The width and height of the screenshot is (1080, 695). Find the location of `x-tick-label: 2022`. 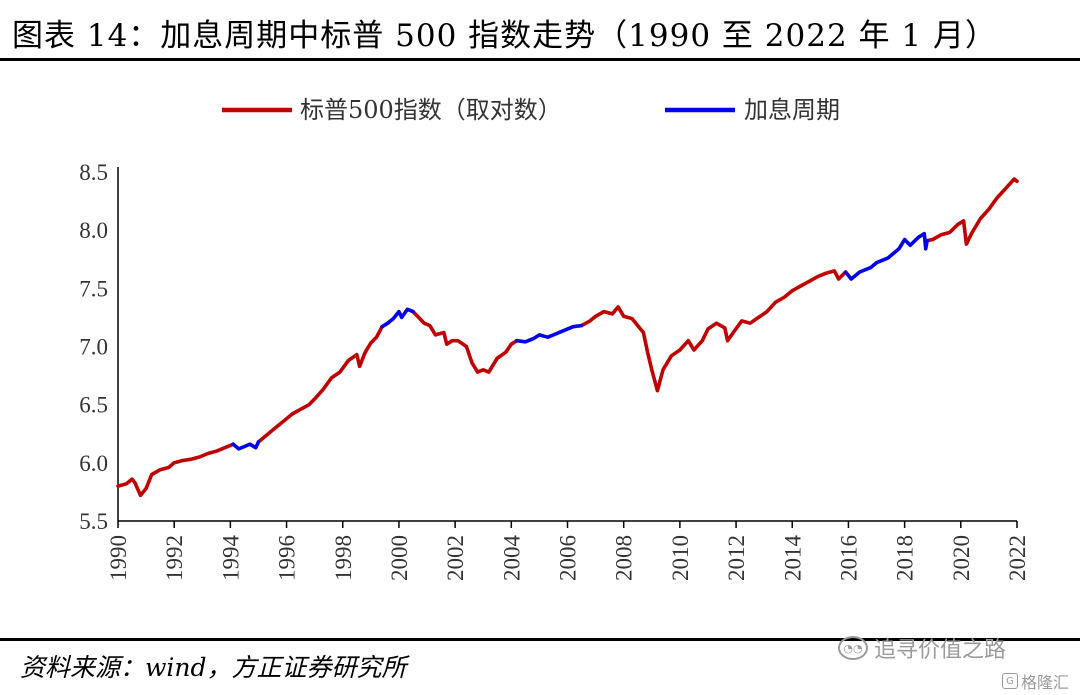

x-tick-label: 2022 is located at coordinates (1017, 558).